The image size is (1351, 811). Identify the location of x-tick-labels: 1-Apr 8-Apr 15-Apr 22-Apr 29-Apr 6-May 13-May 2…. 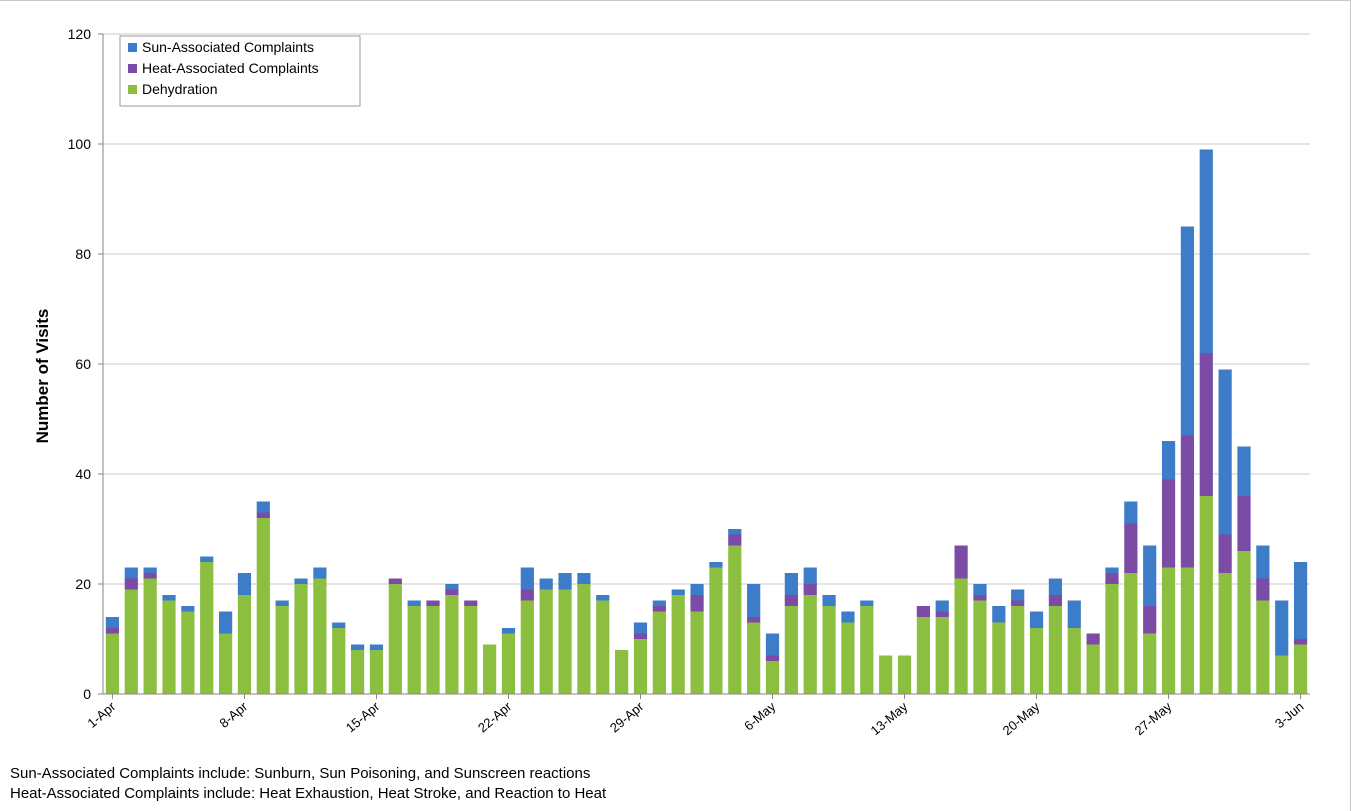
(695, 718).